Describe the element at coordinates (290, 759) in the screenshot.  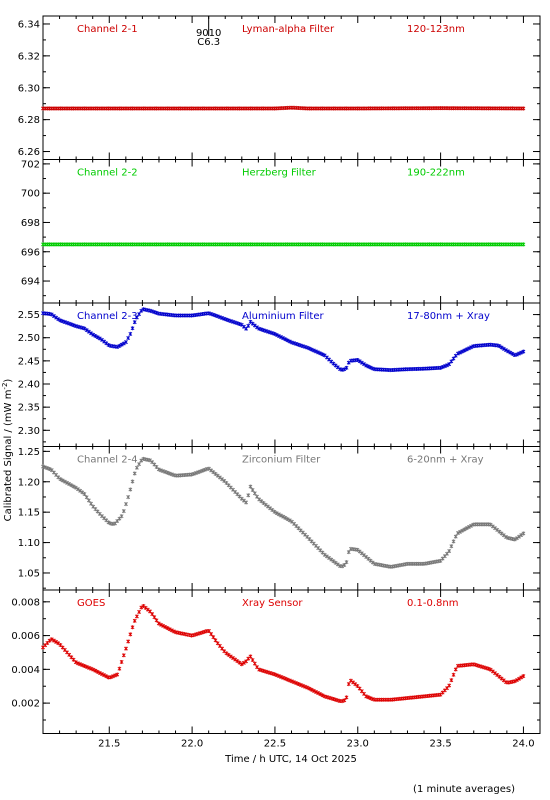
I see `x-axis-label: Time / h UTC, 14 Oct 2025` at that location.